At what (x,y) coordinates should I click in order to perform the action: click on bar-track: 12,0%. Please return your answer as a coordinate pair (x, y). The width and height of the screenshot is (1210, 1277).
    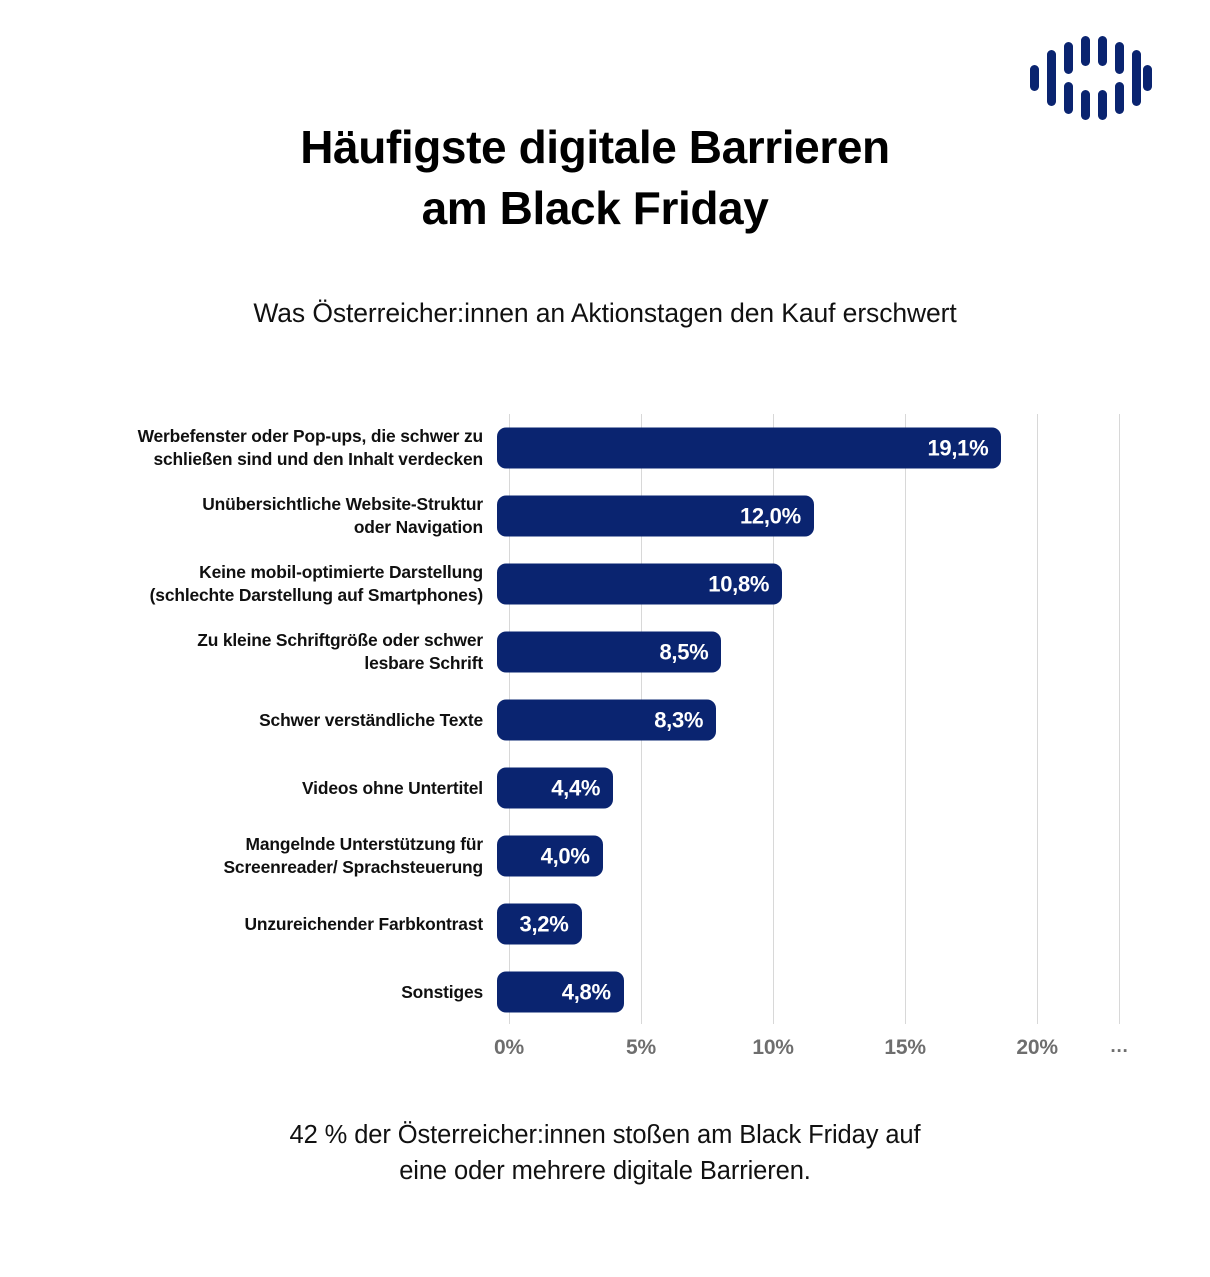
    Looking at the image, I should click on (853, 516).